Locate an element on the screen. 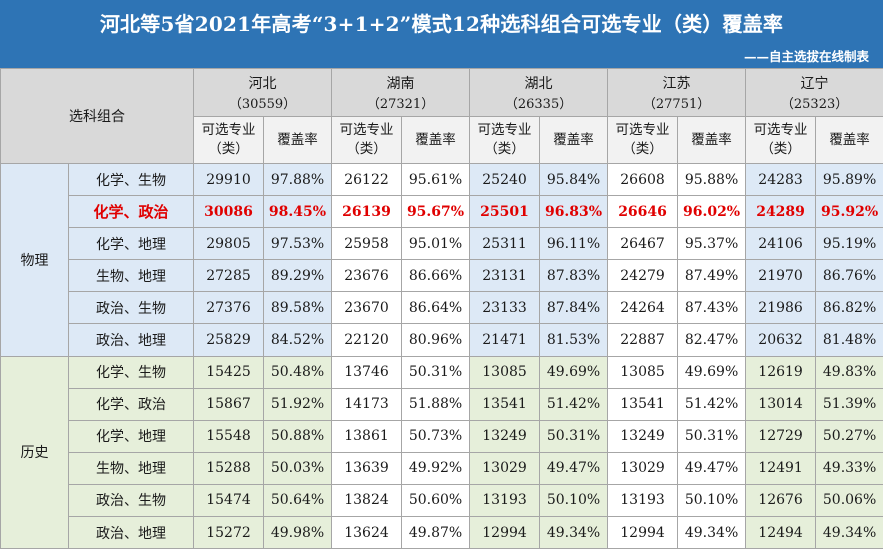  coverage-rate-cell: 50.10% is located at coordinates (712, 500).